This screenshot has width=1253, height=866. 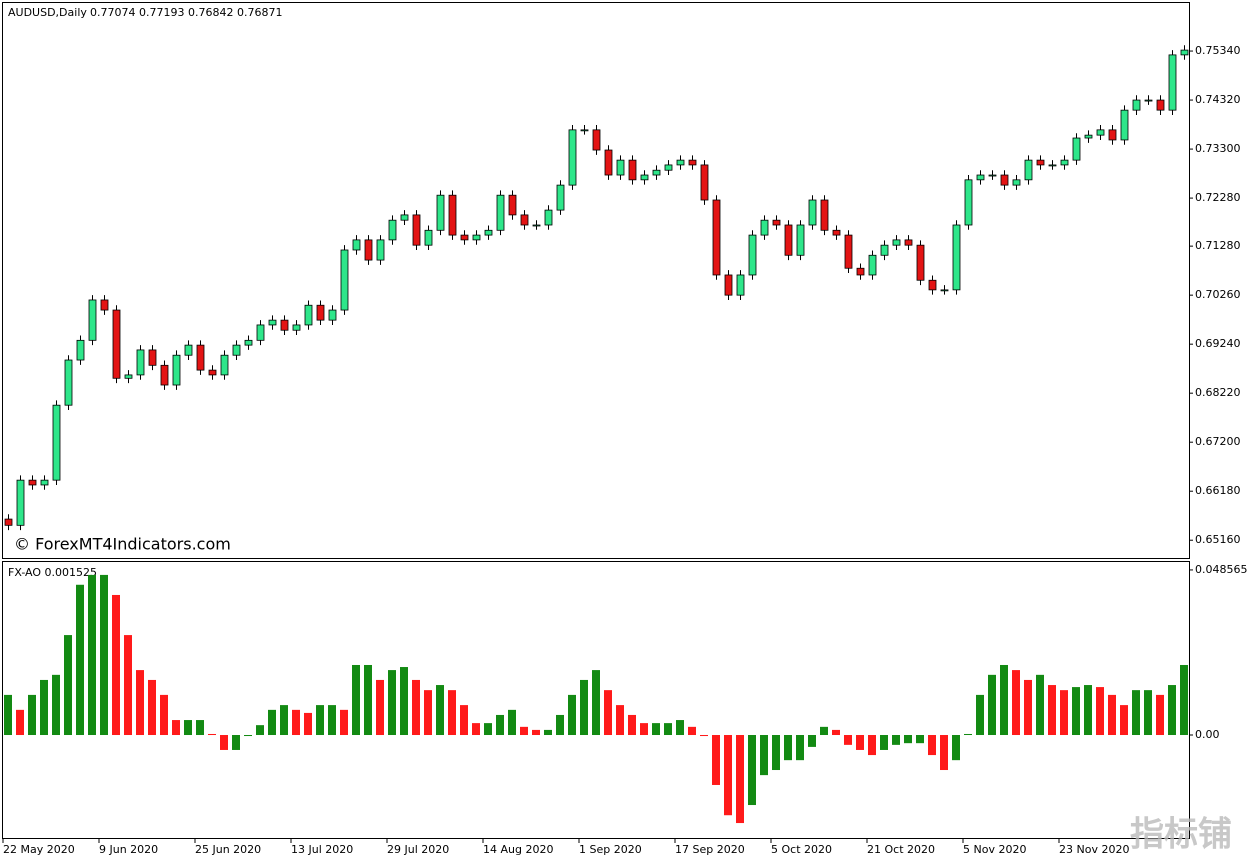 I want to click on indicator-label: FX-AO 0.001525, so click(x=52, y=572).